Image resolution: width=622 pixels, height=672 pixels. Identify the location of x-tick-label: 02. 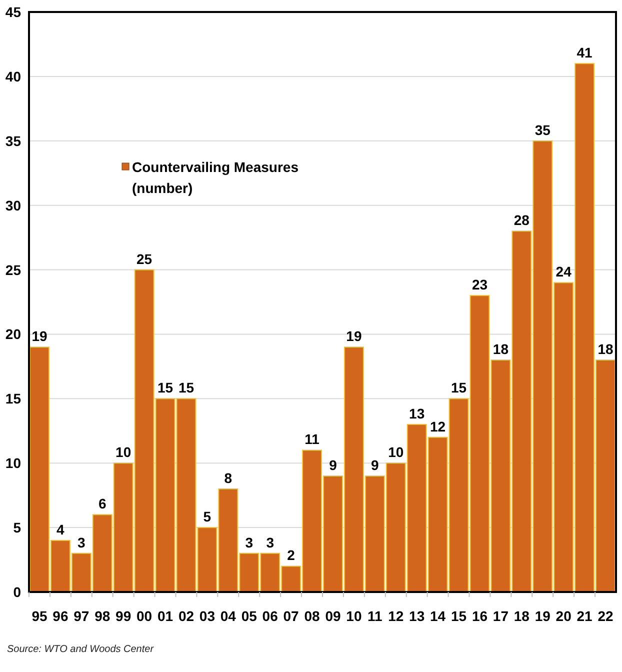
(186, 616).